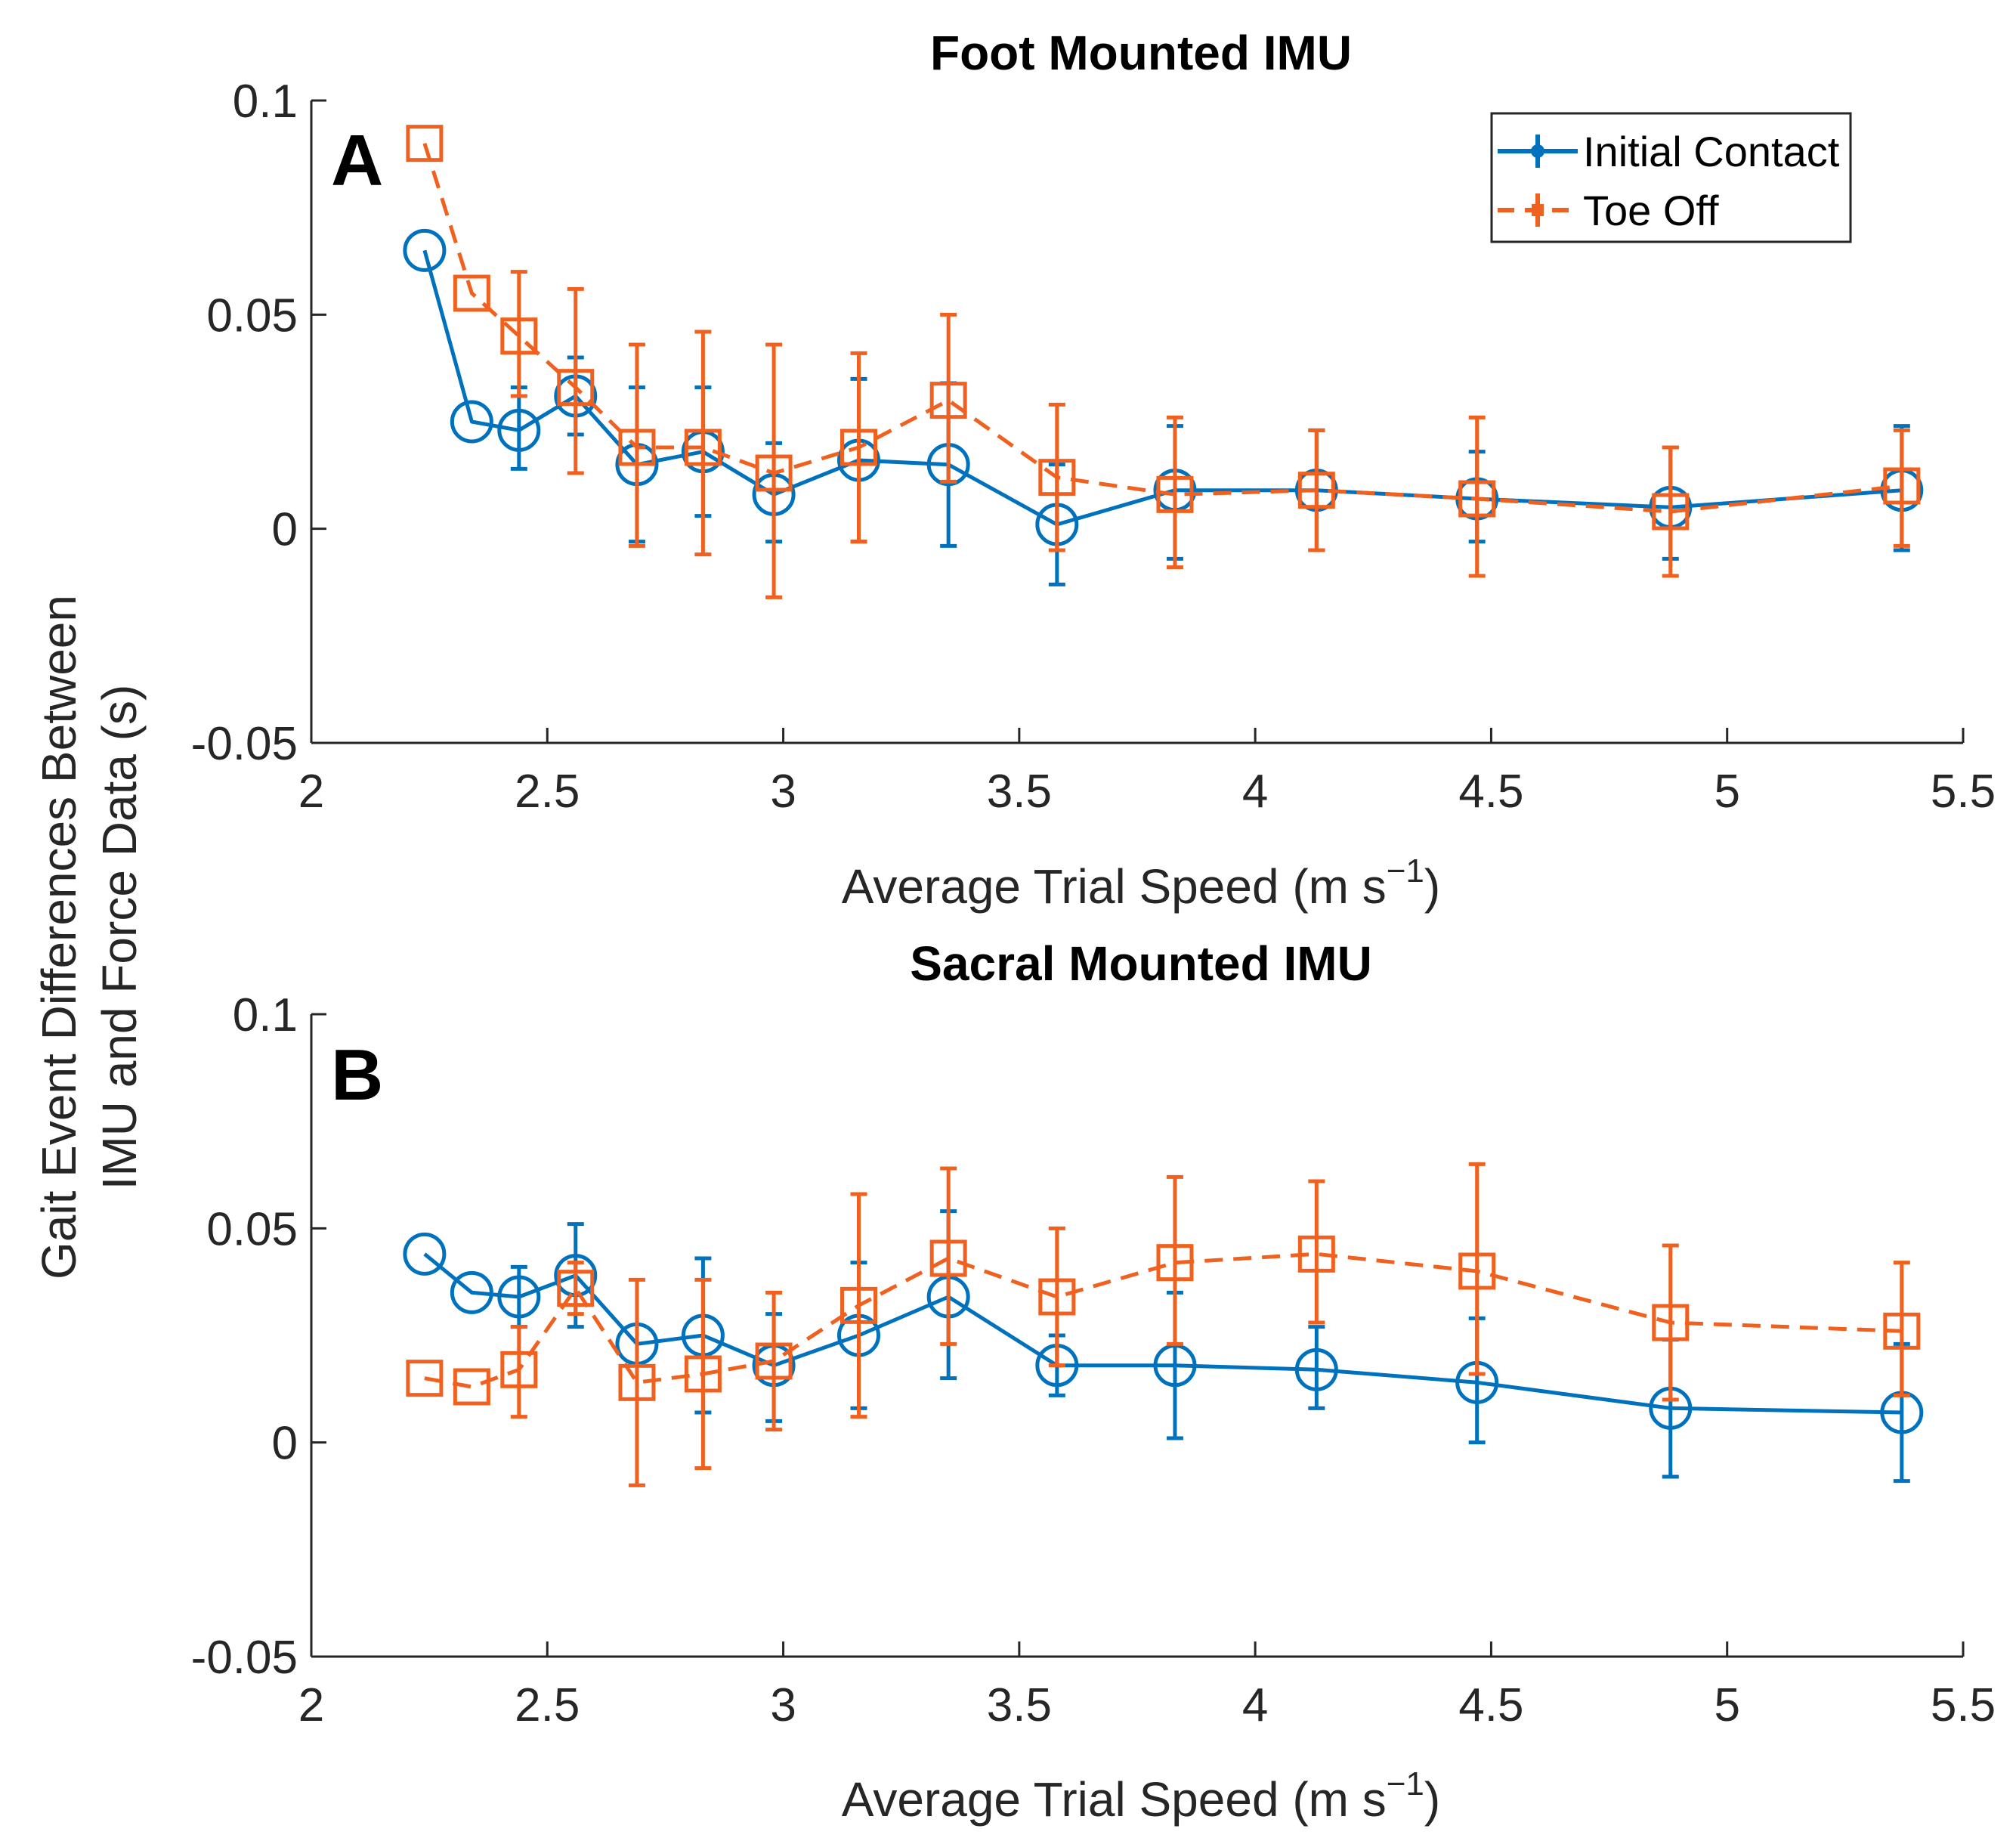 The image size is (2016, 1841). I want to click on panel-b-x-tick-label: 4.5, so click(1490, 1705).